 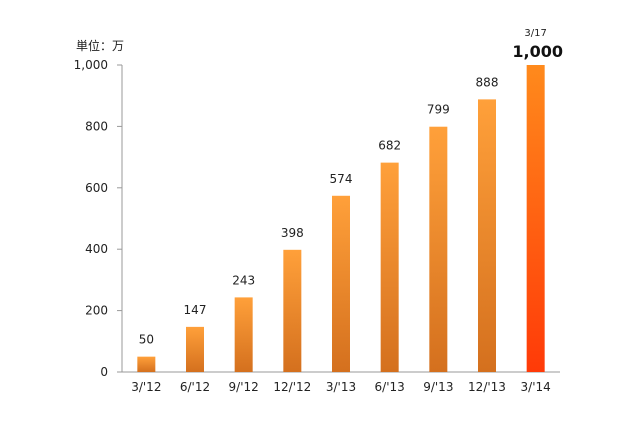 I want to click on data-label: 574, so click(x=341, y=179).